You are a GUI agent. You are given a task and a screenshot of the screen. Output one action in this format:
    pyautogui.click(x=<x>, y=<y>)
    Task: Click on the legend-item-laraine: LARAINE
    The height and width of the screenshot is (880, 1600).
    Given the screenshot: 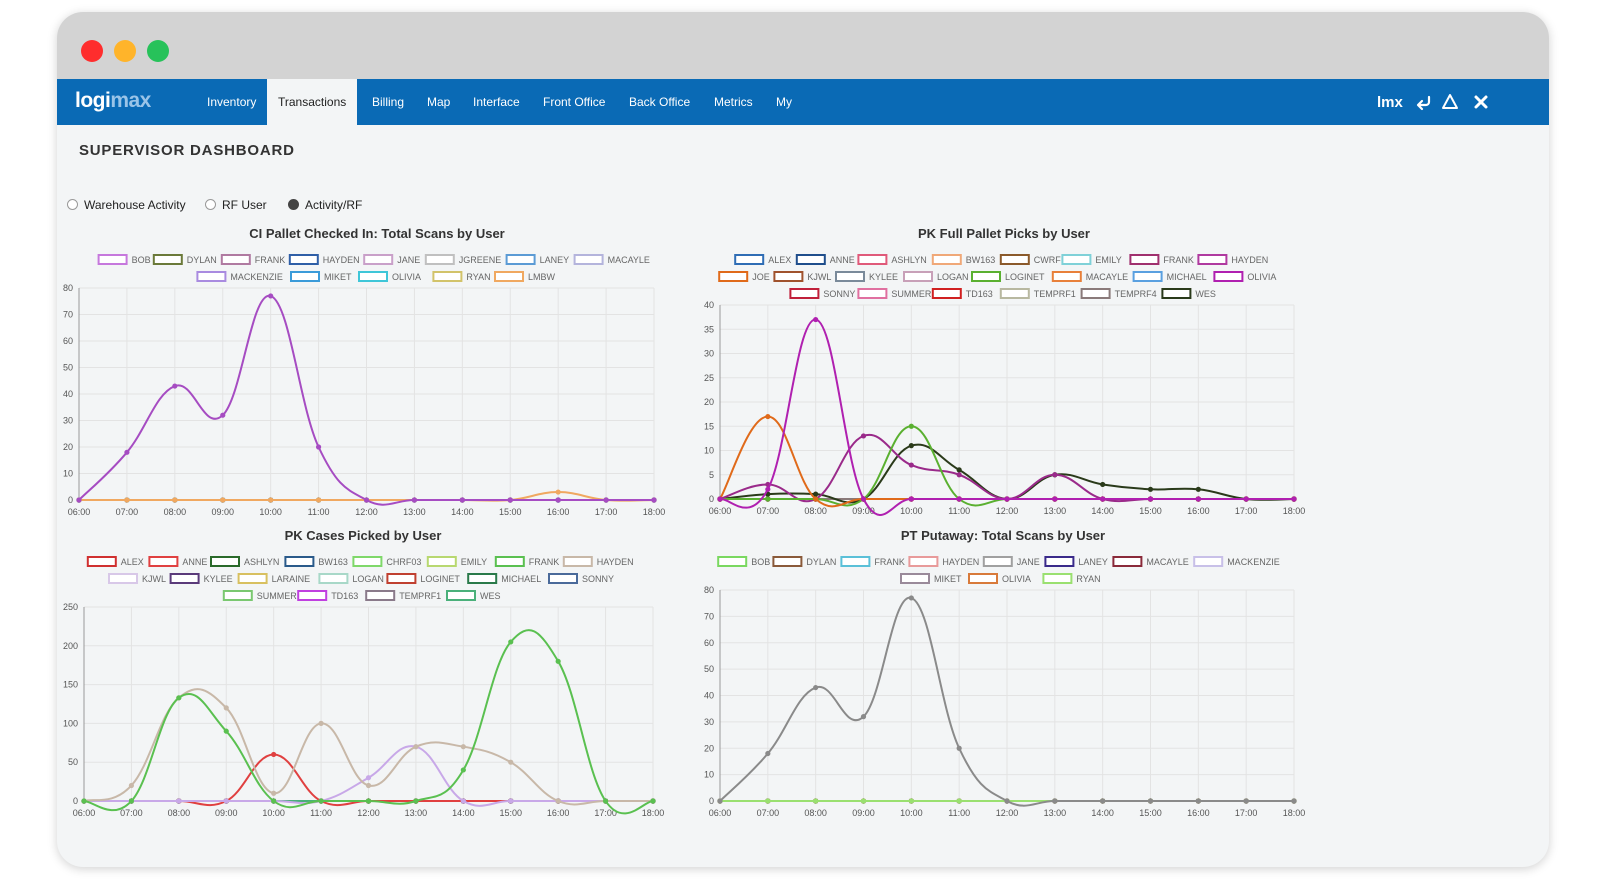 What is the action you would take?
    pyautogui.click(x=274, y=578)
    